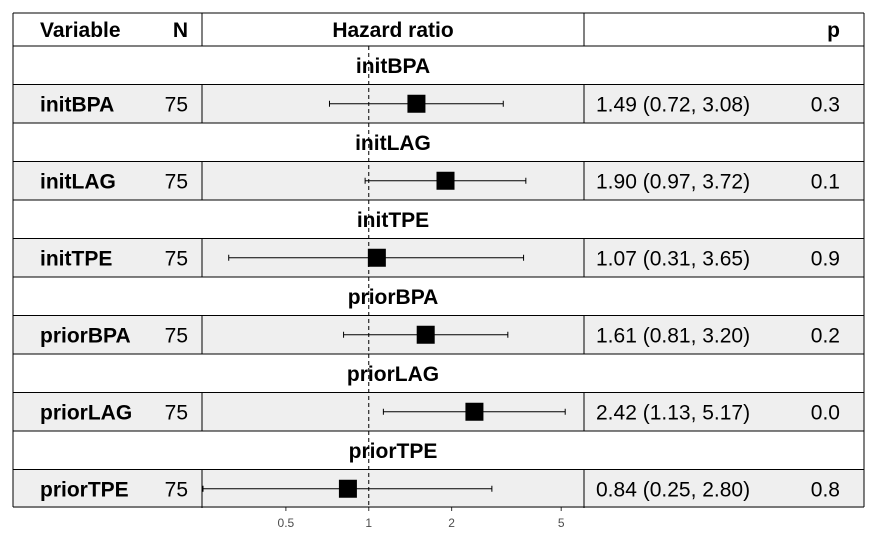  Describe the element at coordinates (76, 259) in the screenshot. I see `variable-label: initTPE` at that location.